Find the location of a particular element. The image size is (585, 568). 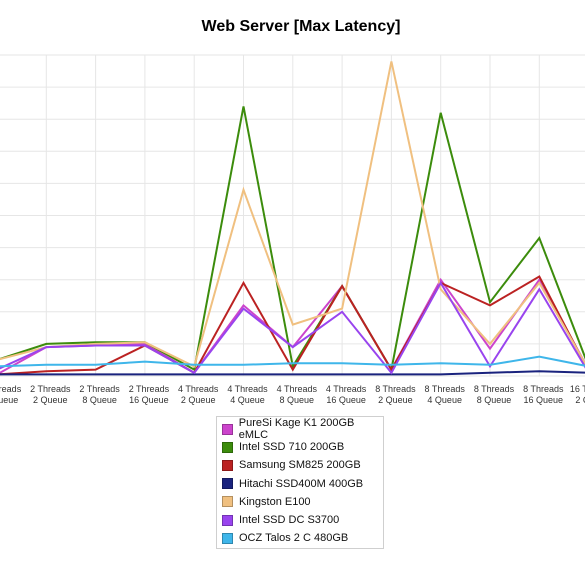

legend-label: Intel SSD DC S3700 is located at coordinates (289, 520).